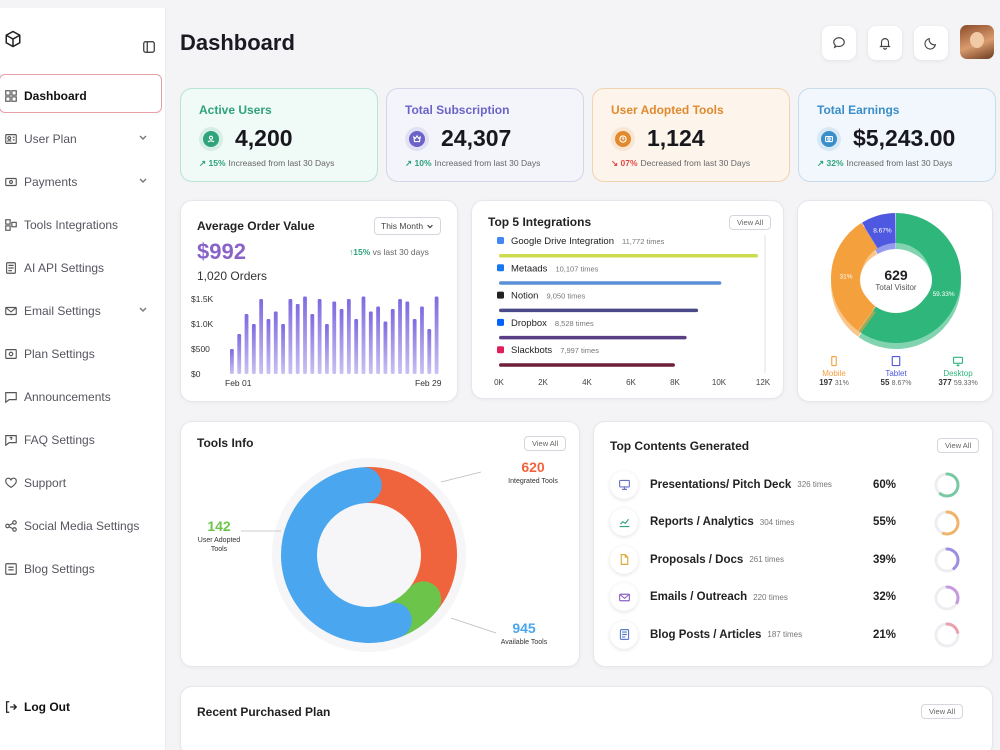 Image resolution: width=1000 pixels, height=750 pixels. What do you see at coordinates (202, 324) in the screenshot?
I see `y-tick-label: $1.0K` at bounding box center [202, 324].